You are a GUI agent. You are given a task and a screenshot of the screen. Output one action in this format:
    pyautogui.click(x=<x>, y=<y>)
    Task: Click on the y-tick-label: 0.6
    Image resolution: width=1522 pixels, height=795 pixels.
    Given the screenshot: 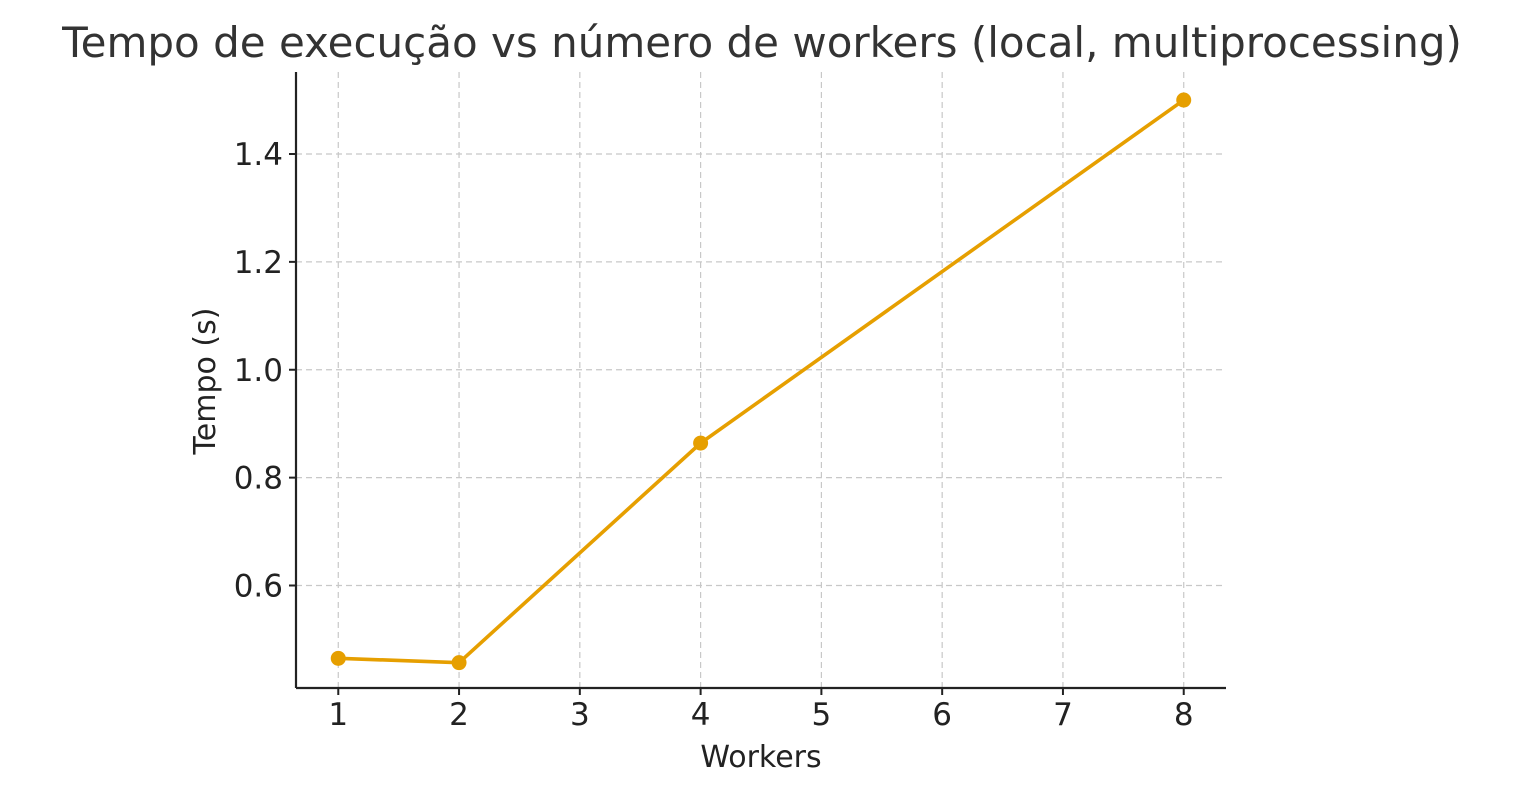 What is the action you would take?
    pyautogui.click(x=258, y=587)
    